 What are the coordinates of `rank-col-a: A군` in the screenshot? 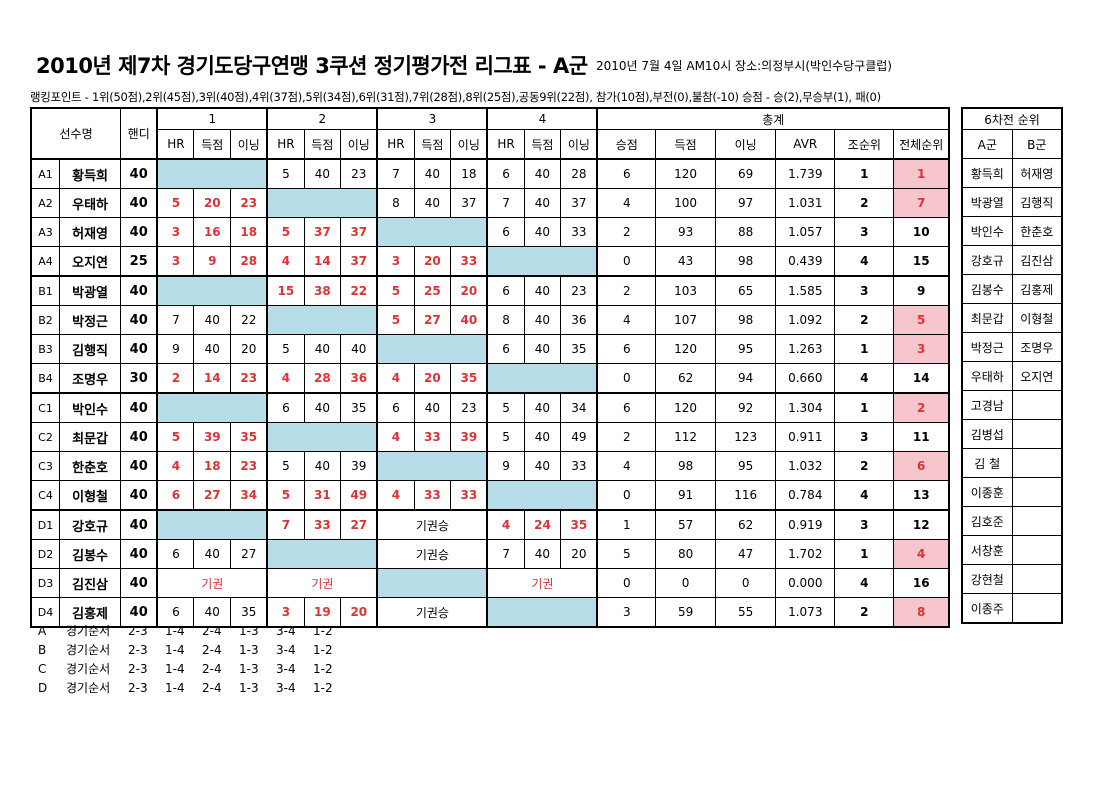 It's located at (987, 144).